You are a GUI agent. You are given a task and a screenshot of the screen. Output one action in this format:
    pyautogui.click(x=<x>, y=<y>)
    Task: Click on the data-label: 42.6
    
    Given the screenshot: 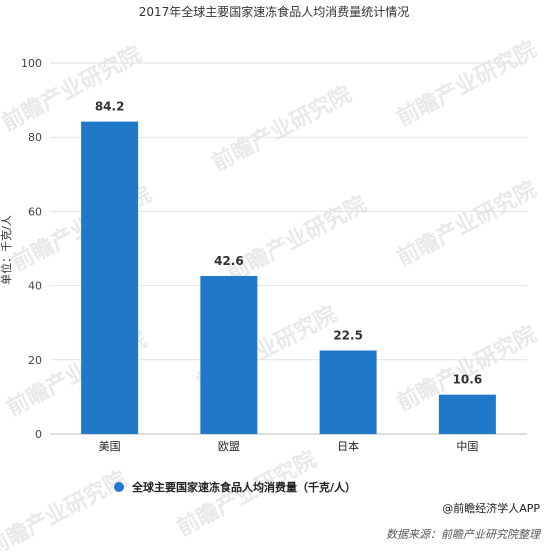 What is the action you would take?
    pyautogui.click(x=229, y=261)
    